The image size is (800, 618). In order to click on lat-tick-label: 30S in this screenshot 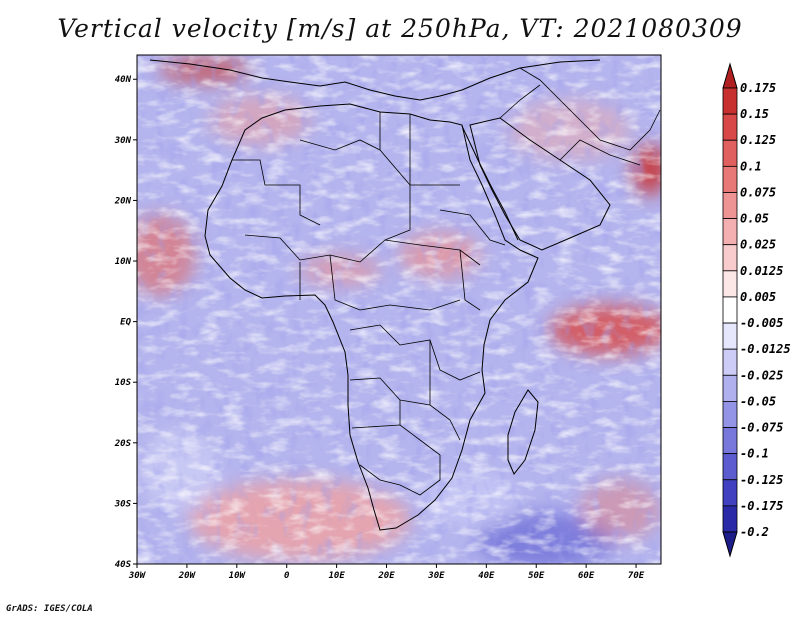, I will do `click(123, 504)`.